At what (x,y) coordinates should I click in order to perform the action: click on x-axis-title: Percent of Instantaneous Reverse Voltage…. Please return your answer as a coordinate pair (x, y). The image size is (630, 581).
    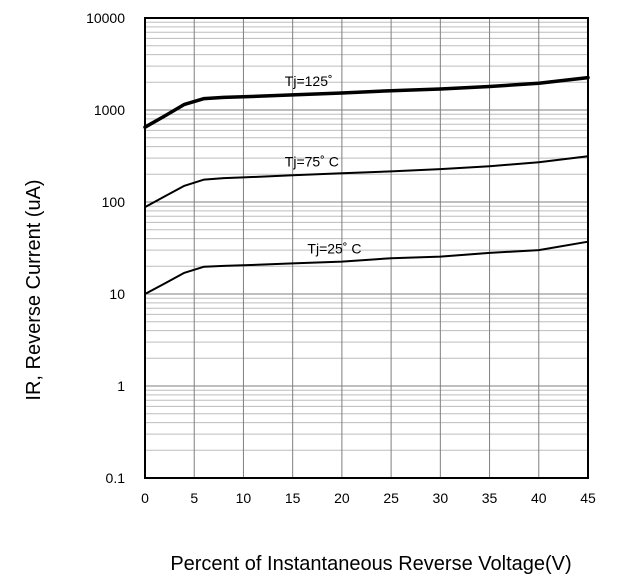
    Looking at the image, I should click on (370, 564).